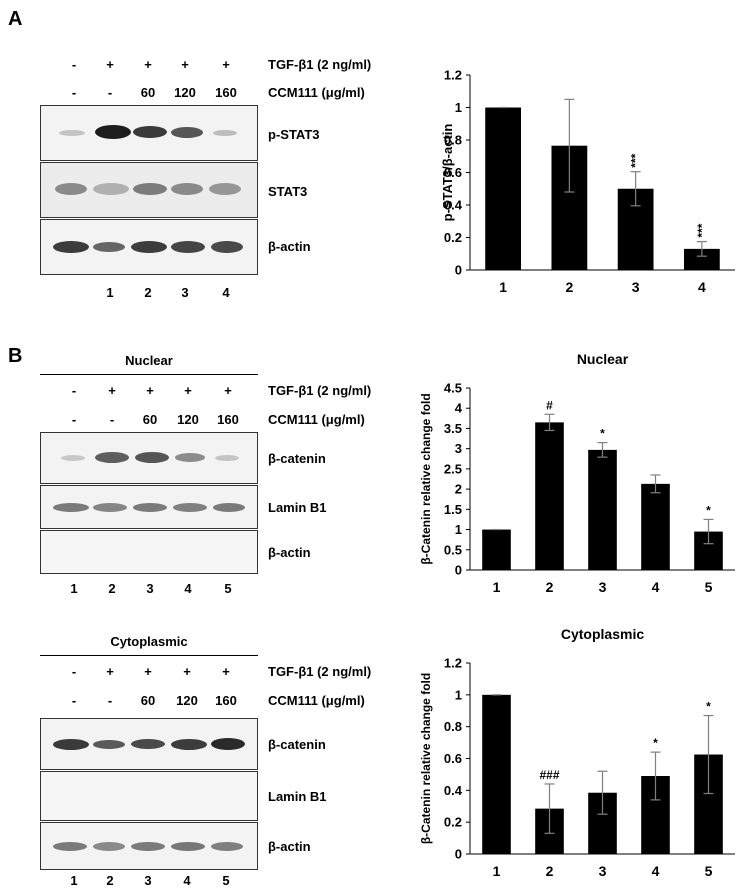 This screenshot has height=894, width=748. What do you see at coordinates (112, 390) in the screenshot?
I see `treat-bn-tgf-2: +` at bounding box center [112, 390].